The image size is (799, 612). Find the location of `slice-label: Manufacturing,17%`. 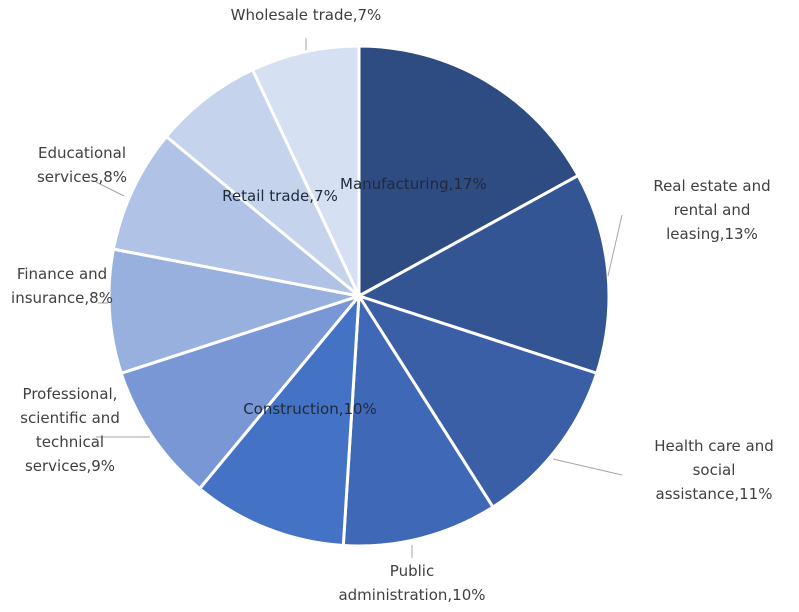

slice-label: Manufacturing,17% is located at coordinates (413, 184).